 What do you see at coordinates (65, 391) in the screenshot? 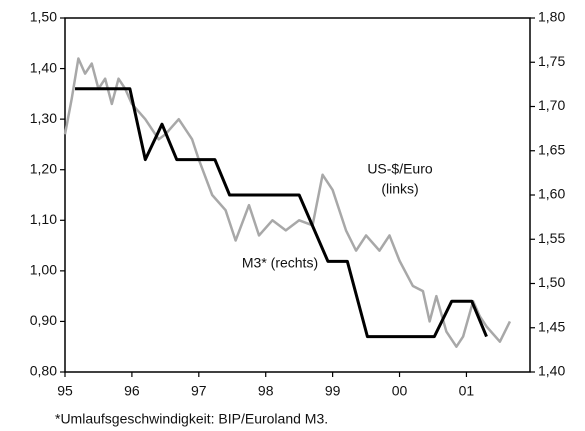
I see `x-tick-label: 95` at bounding box center [65, 391].